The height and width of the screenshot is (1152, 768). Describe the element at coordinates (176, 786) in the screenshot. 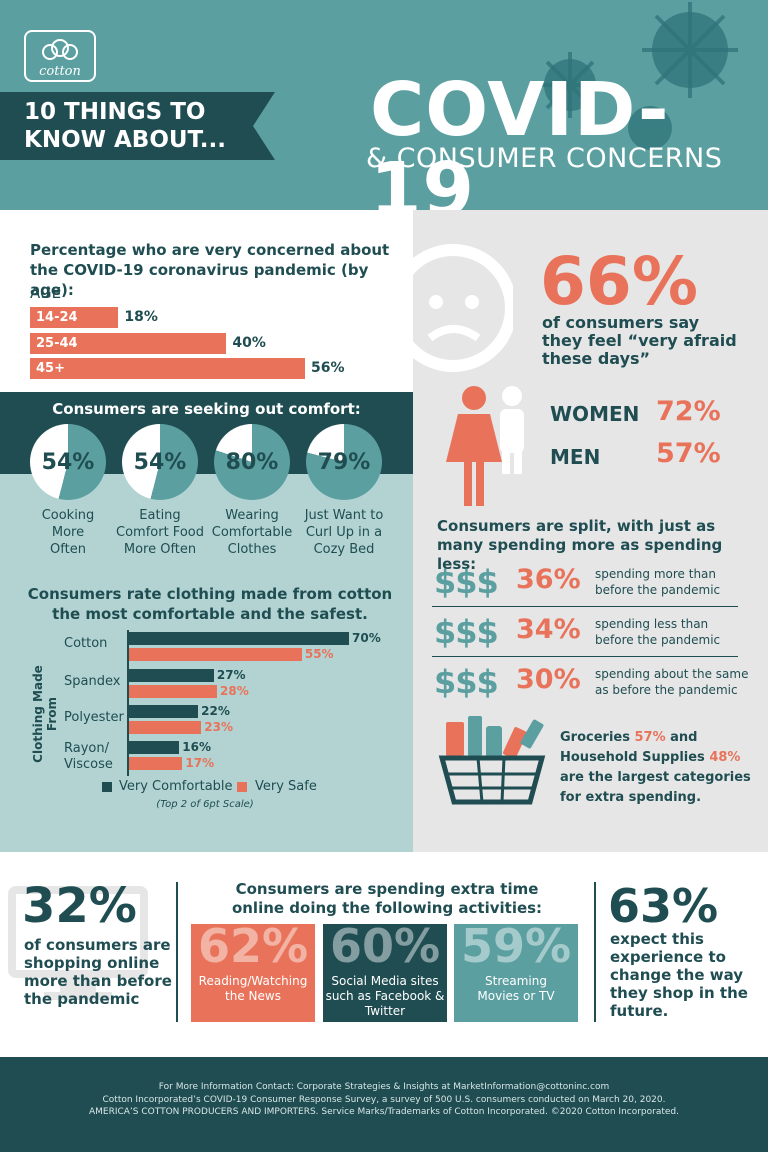

I see `legend-comfortable: Very Comfortable` at that location.